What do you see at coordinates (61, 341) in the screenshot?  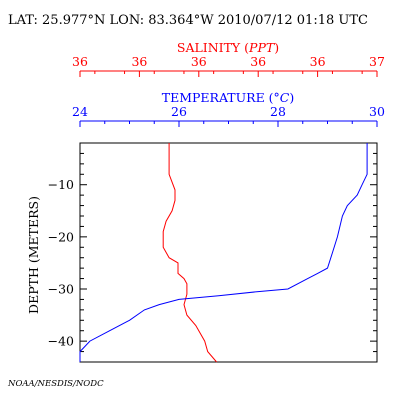 I see `depth-tick-label: −40` at bounding box center [61, 341].